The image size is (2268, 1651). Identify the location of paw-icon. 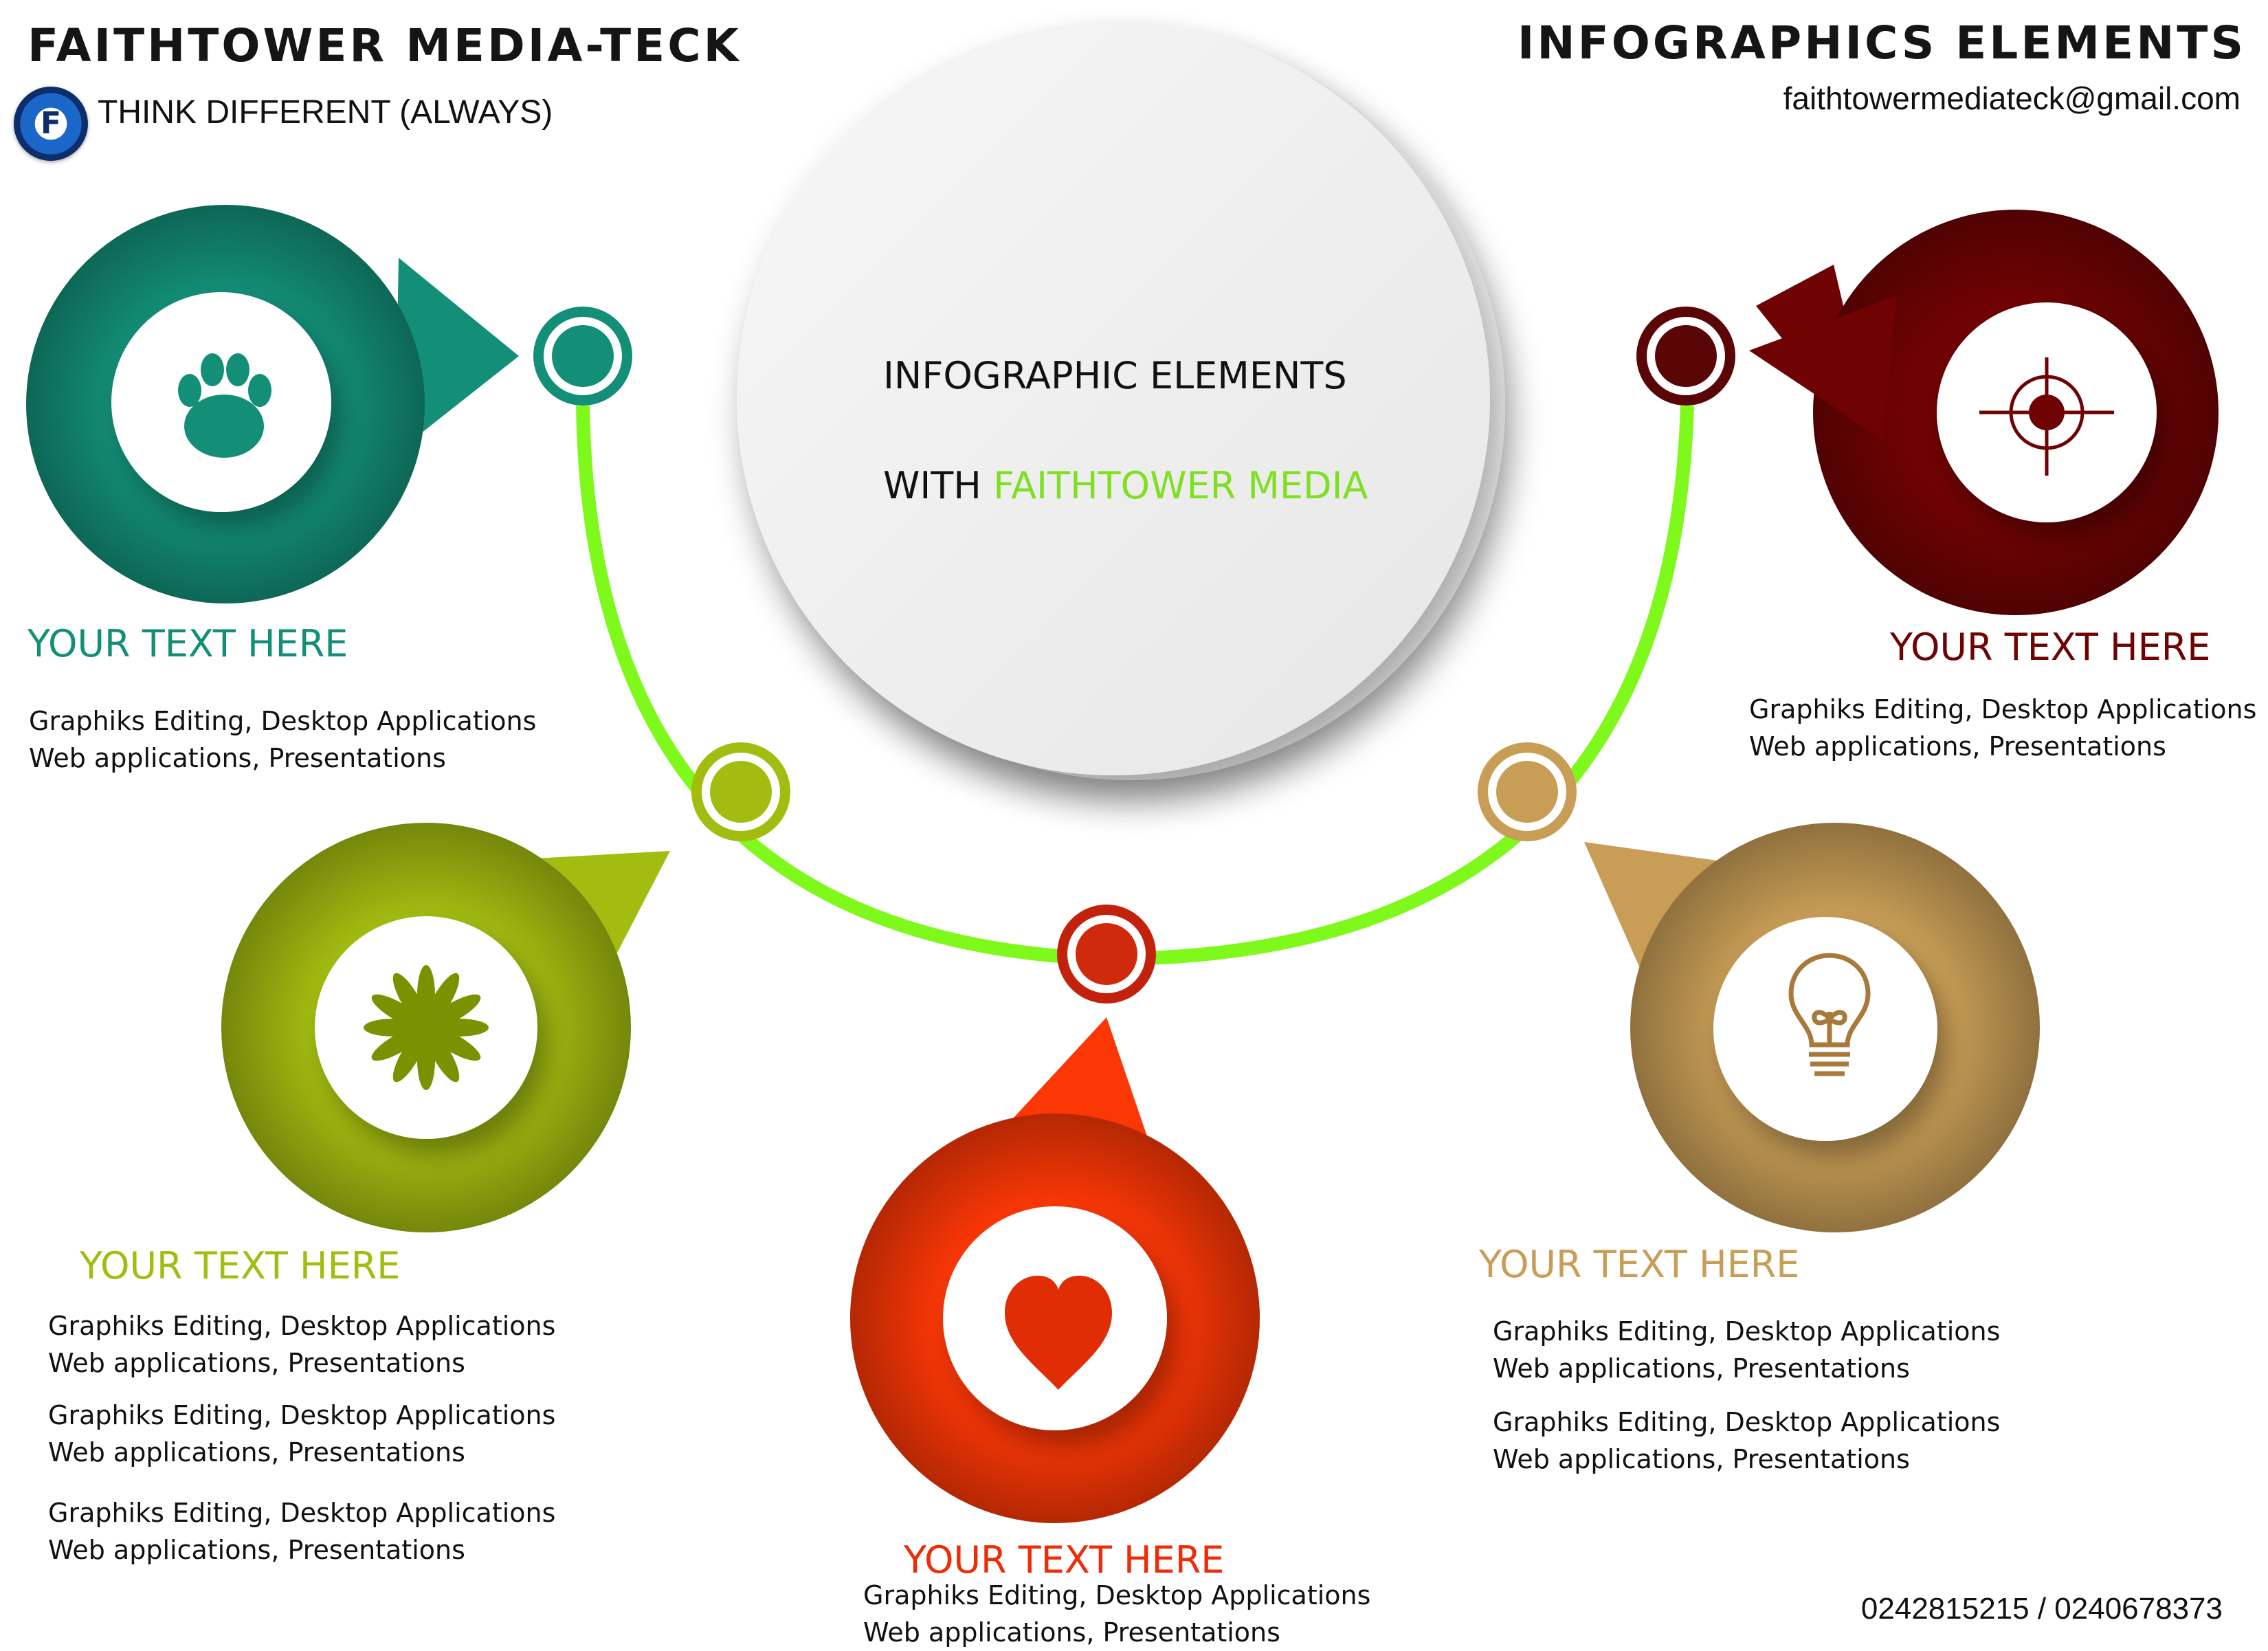
(225, 405).